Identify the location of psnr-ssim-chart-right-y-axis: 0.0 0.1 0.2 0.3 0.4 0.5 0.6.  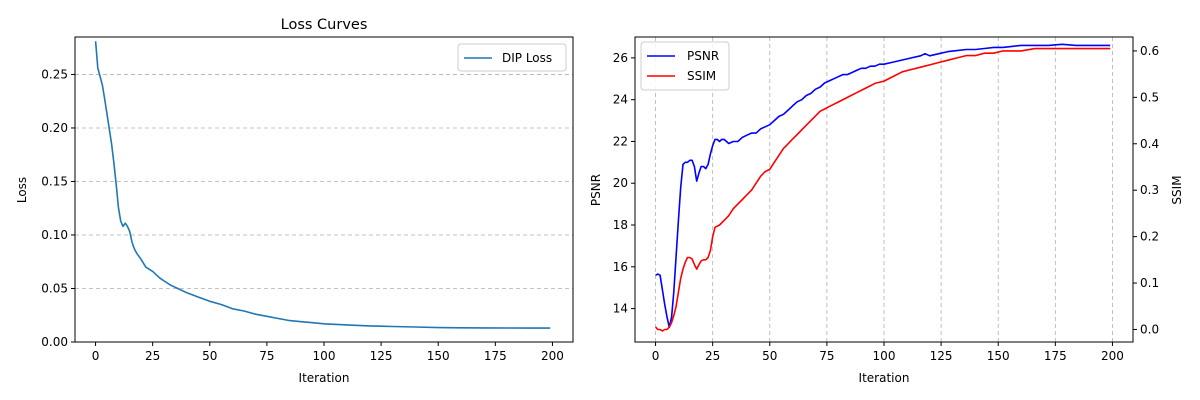
(1146, 190).